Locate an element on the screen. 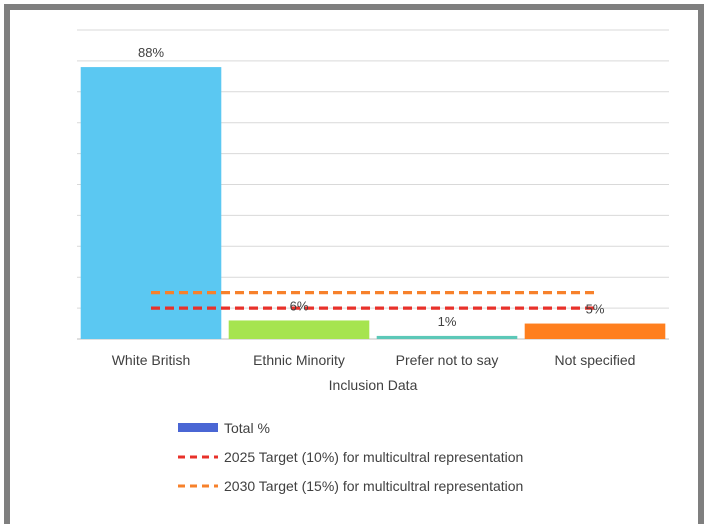  x-tick-label: White British is located at coordinates (151, 360).